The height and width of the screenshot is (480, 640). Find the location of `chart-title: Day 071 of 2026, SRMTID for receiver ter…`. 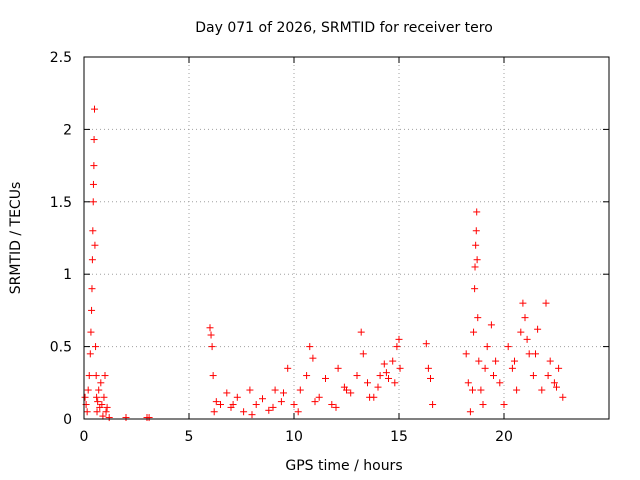

chart-title: Day 071 of 2026, SRMTID for receiver ter… is located at coordinates (344, 28).